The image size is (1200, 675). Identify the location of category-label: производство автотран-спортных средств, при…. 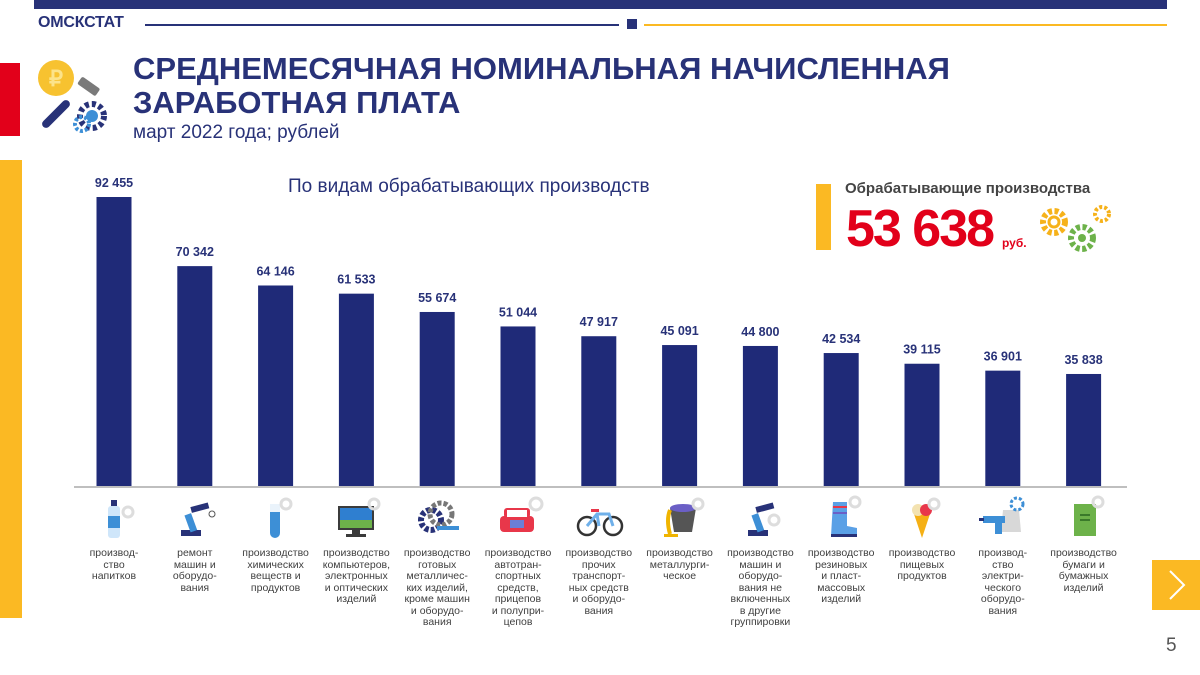
(518, 587).